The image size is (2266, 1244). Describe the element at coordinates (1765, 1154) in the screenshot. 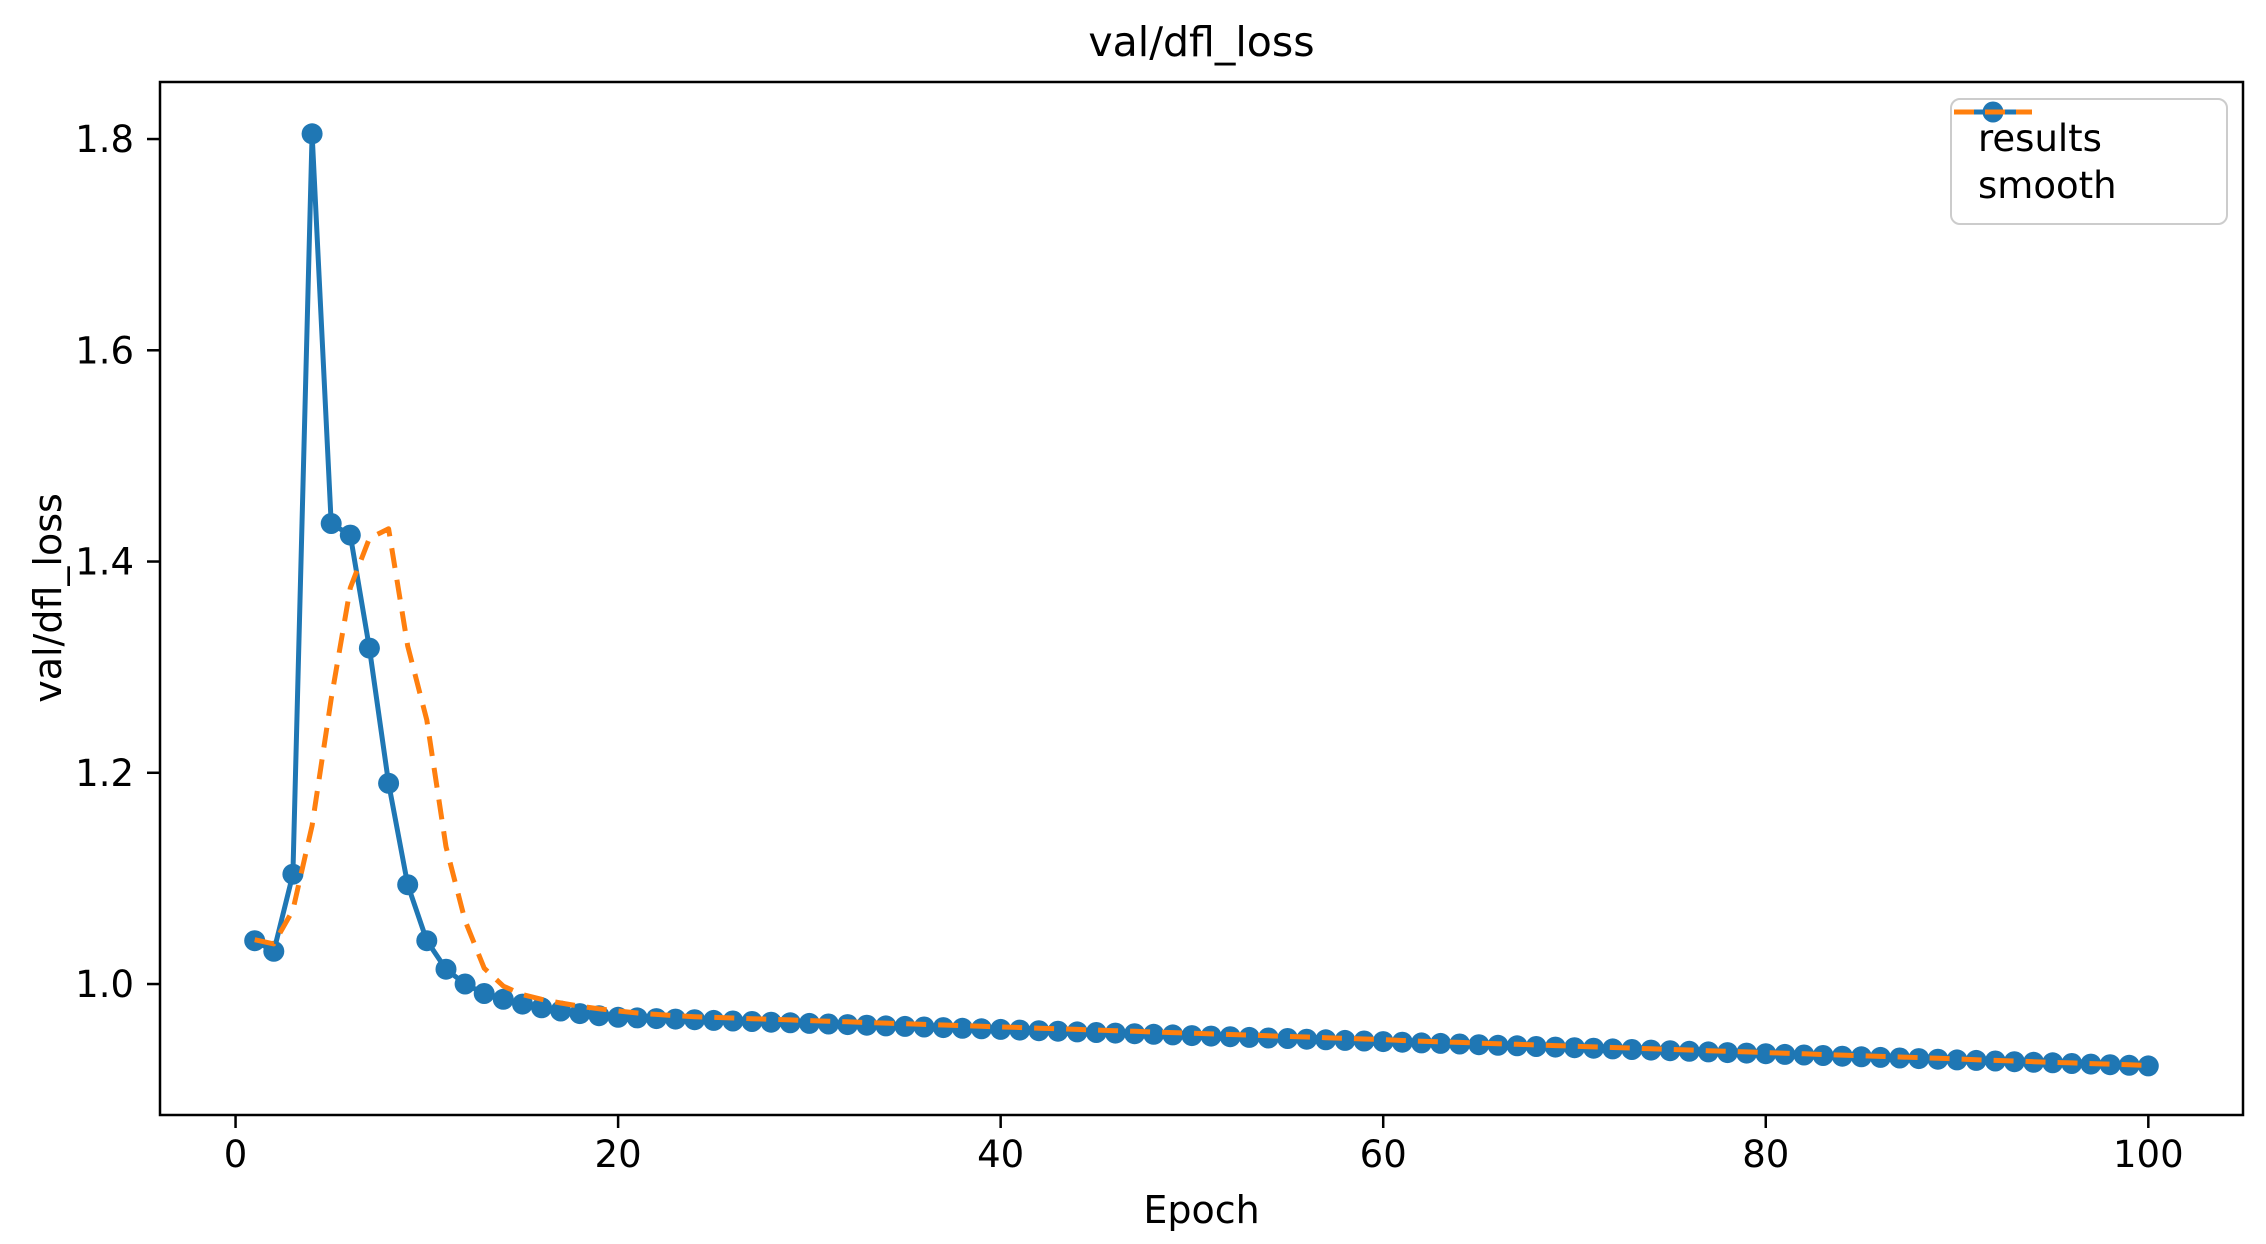

I see `x-tick-label: 80` at that location.